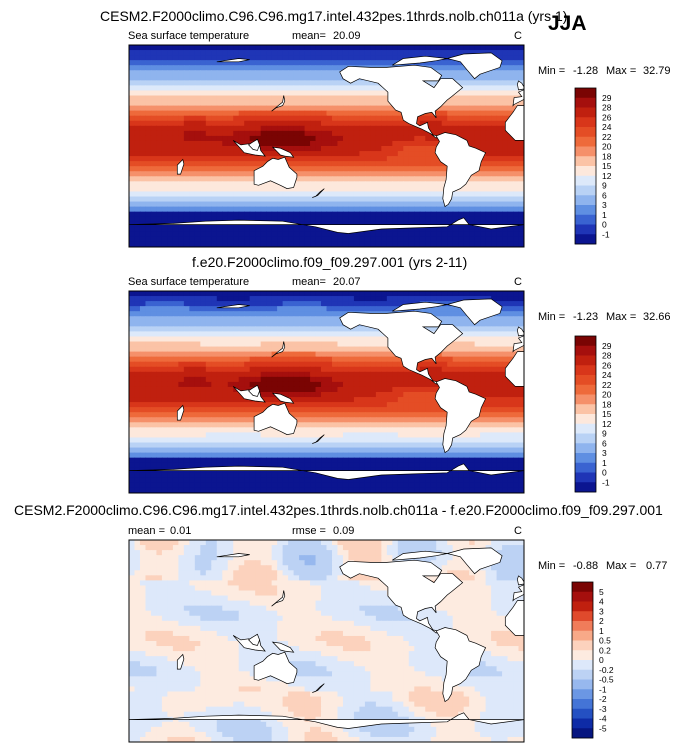 This screenshot has height=748, width=699. Describe the element at coordinates (401, 101) in the screenshot. I see `land-namerica` at that location.